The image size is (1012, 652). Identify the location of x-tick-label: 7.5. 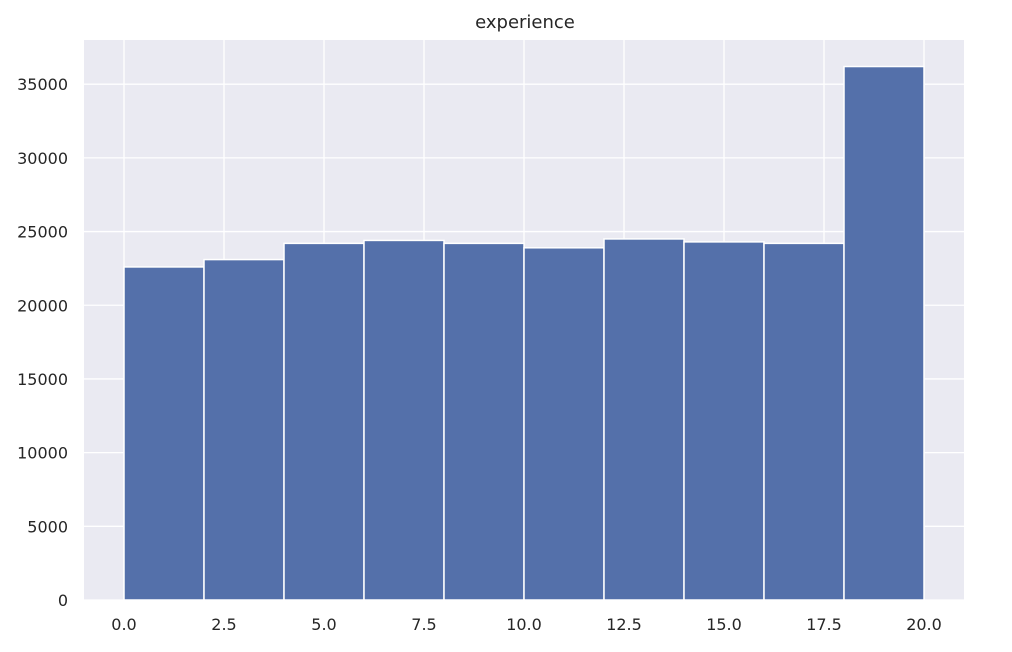
(423, 624).